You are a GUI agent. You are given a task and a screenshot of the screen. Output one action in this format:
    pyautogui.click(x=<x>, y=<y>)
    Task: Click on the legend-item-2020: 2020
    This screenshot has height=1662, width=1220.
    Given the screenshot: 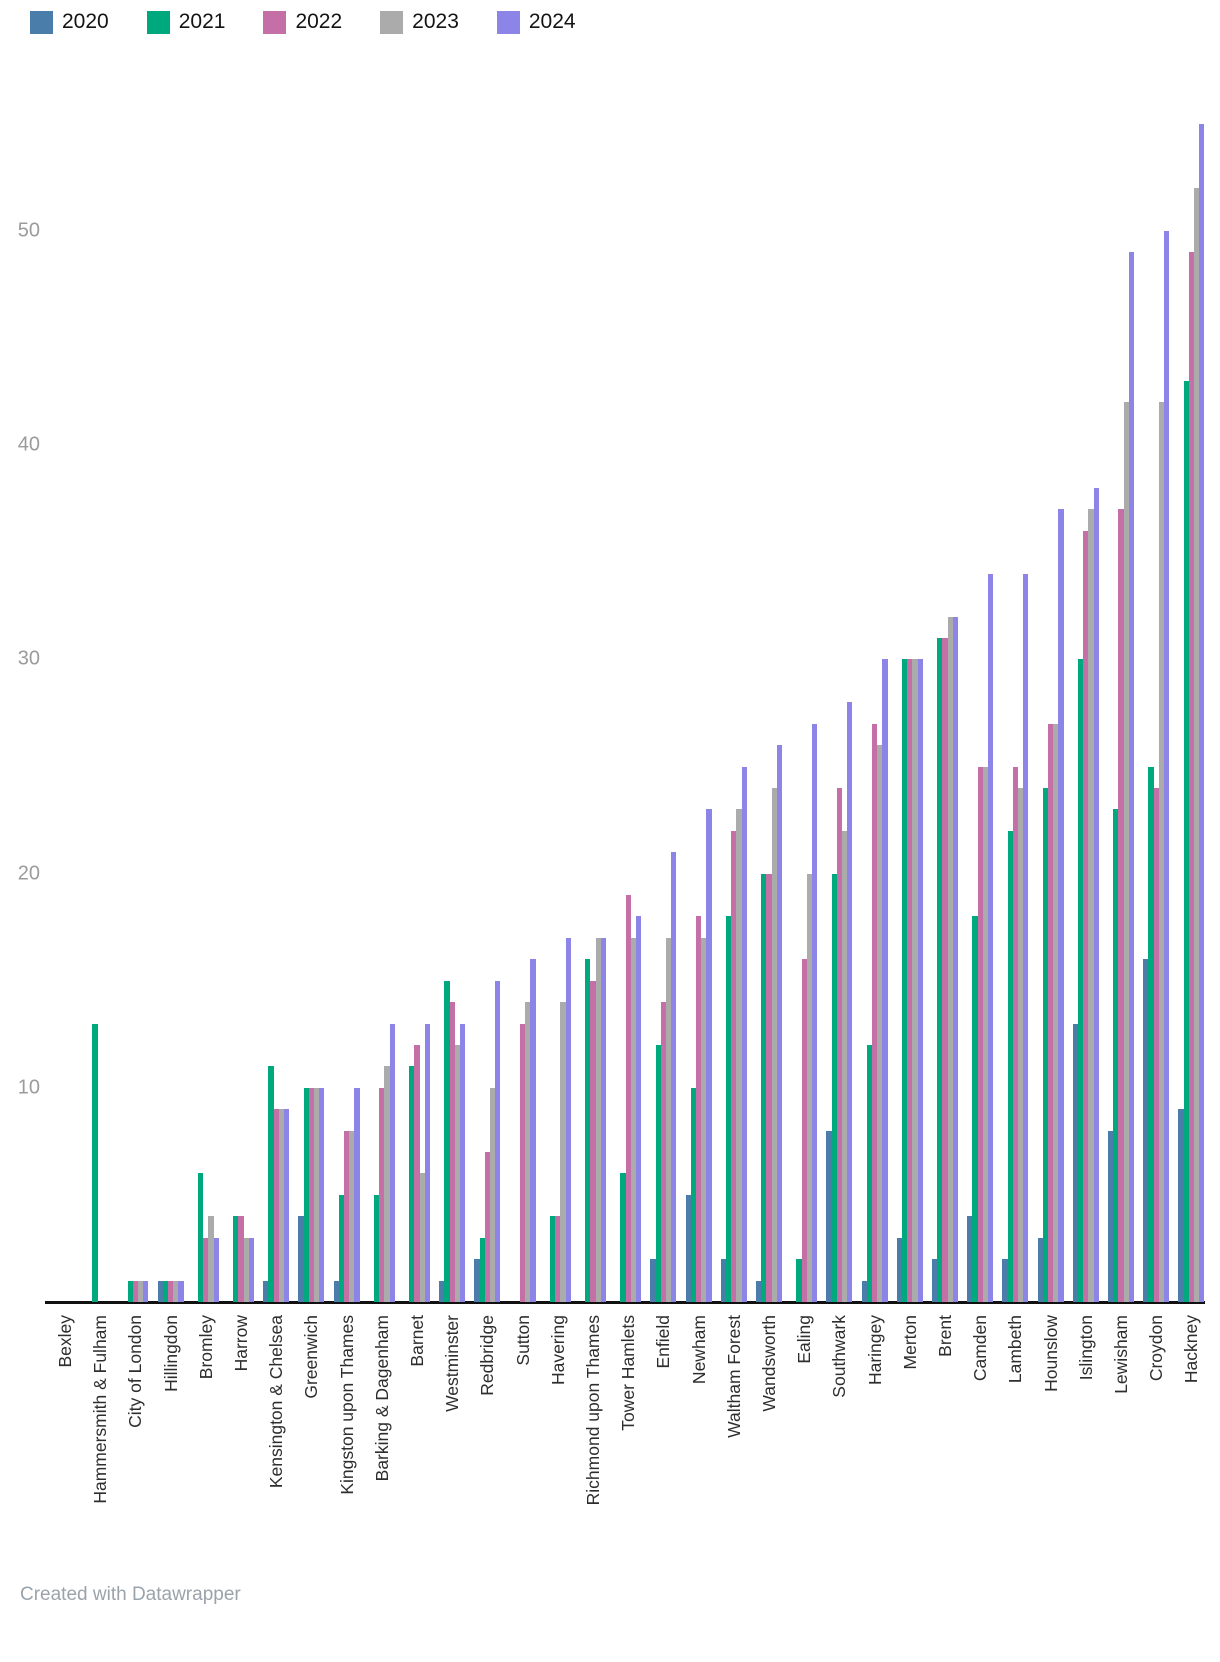 What is the action you would take?
    pyautogui.click(x=69, y=22)
    